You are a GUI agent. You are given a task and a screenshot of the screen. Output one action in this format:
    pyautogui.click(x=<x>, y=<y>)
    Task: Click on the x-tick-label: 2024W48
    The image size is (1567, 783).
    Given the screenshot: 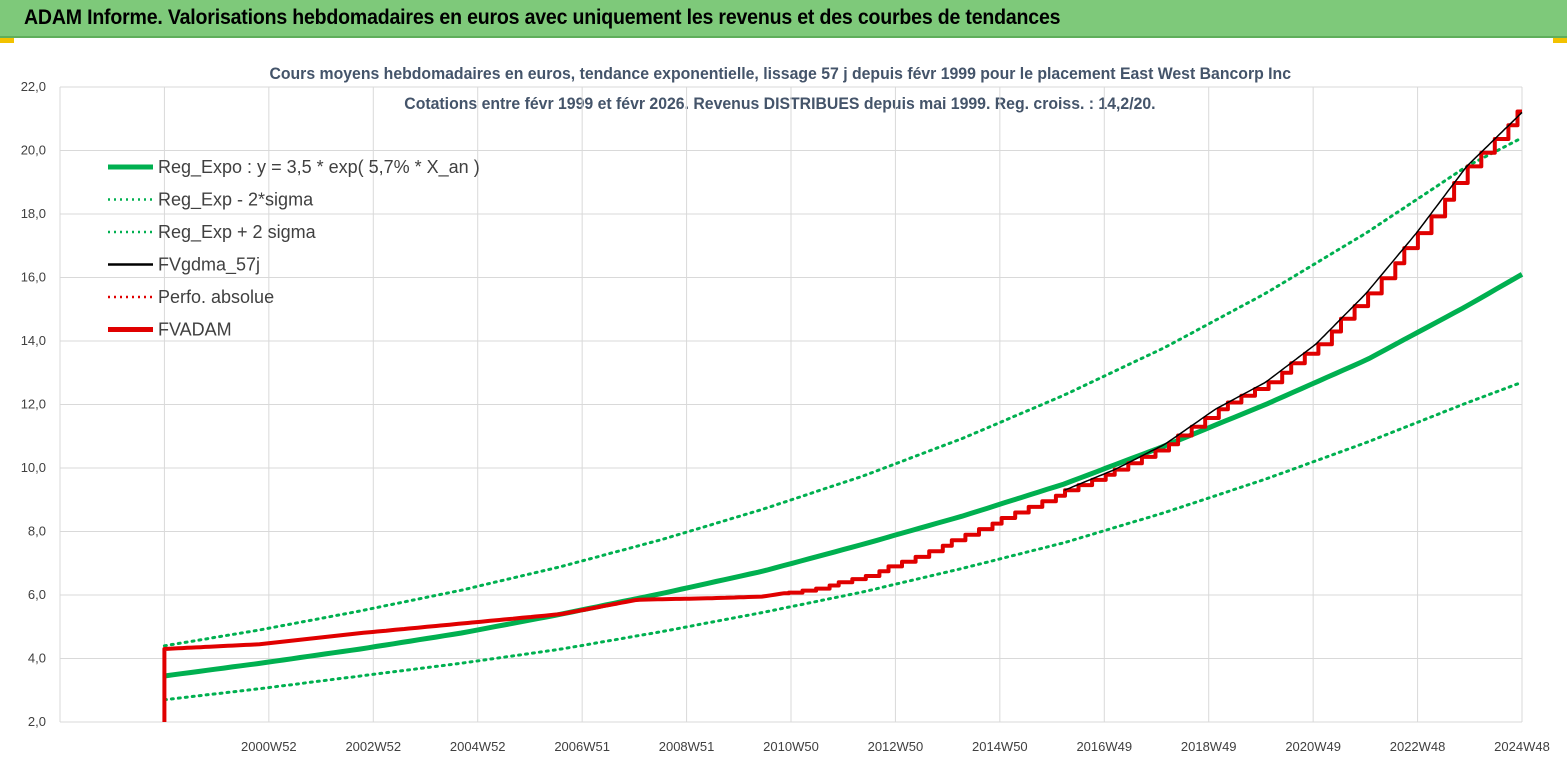 What is the action you would take?
    pyautogui.click(x=1522, y=746)
    